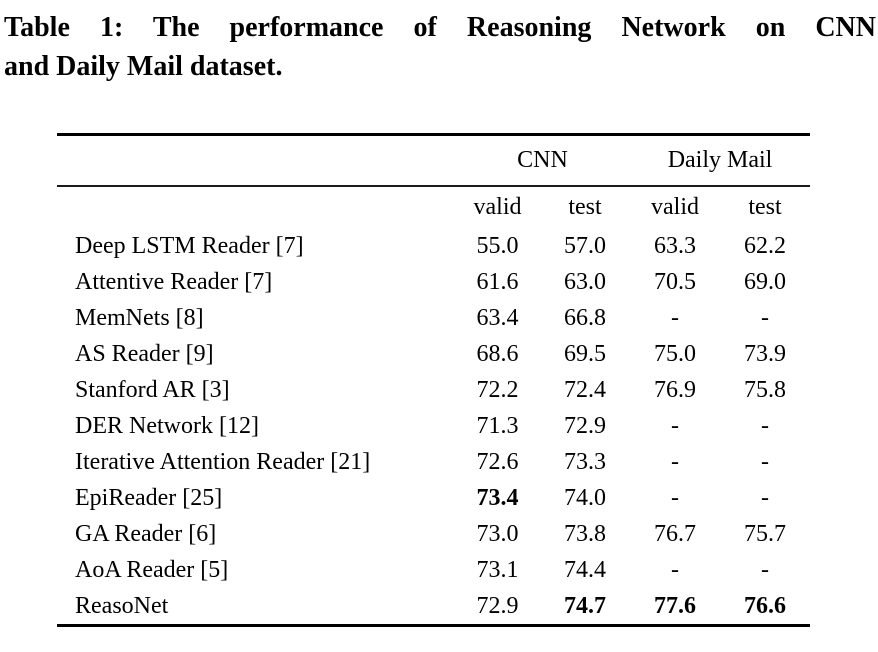 This screenshot has width=878, height=652. What do you see at coordinates (675, 281) in the screenshot?
I see `value-cell: 70.5` at bounding box center [675, 281].